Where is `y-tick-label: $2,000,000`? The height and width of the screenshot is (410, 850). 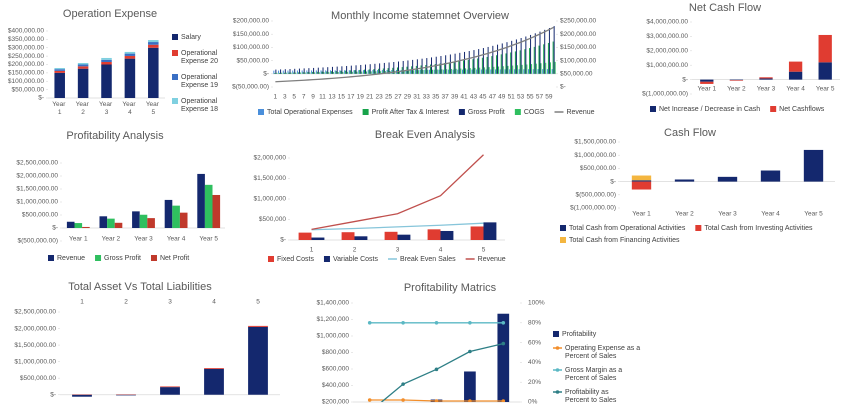 y-tick-label: $2,000,000 is located at coordinates (269, 158).